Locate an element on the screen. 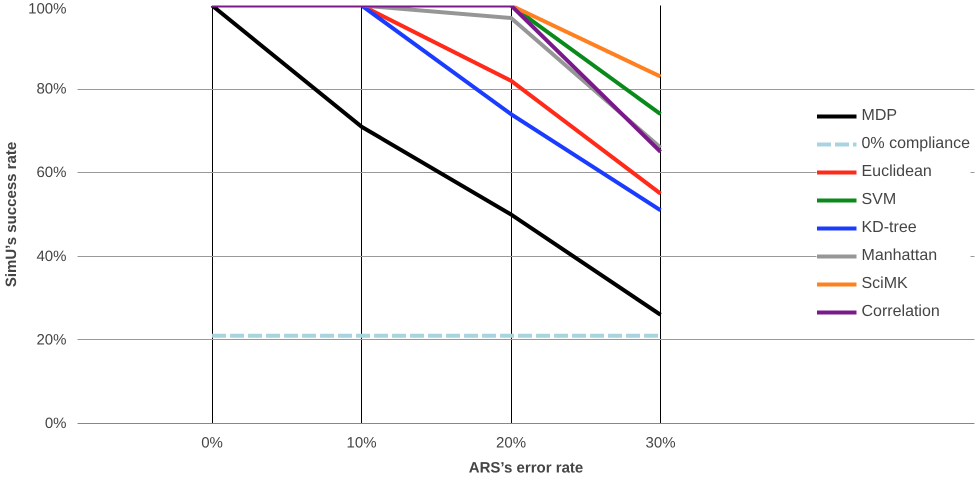 This screenshot has height=479, width=979. legend-label: Correlation is located at coordinates (901, 312).